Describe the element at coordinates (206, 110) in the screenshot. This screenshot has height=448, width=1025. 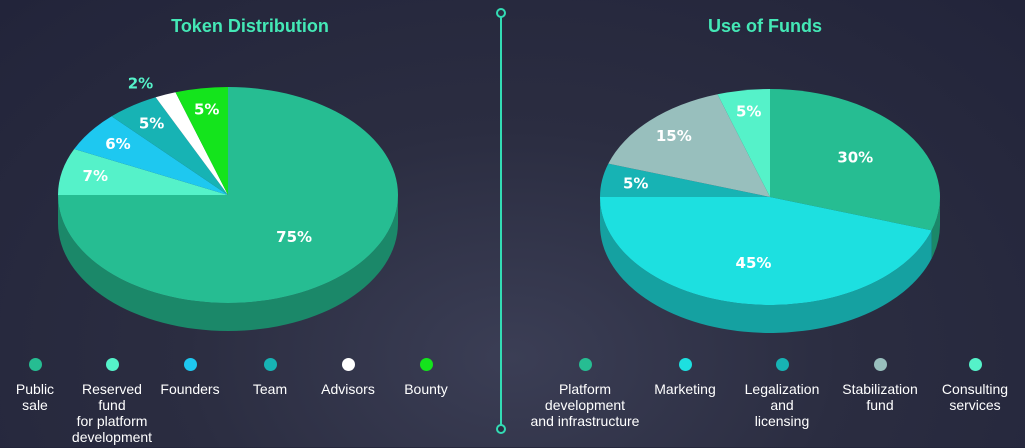
I see `pie-label-5: 5%` at that location.